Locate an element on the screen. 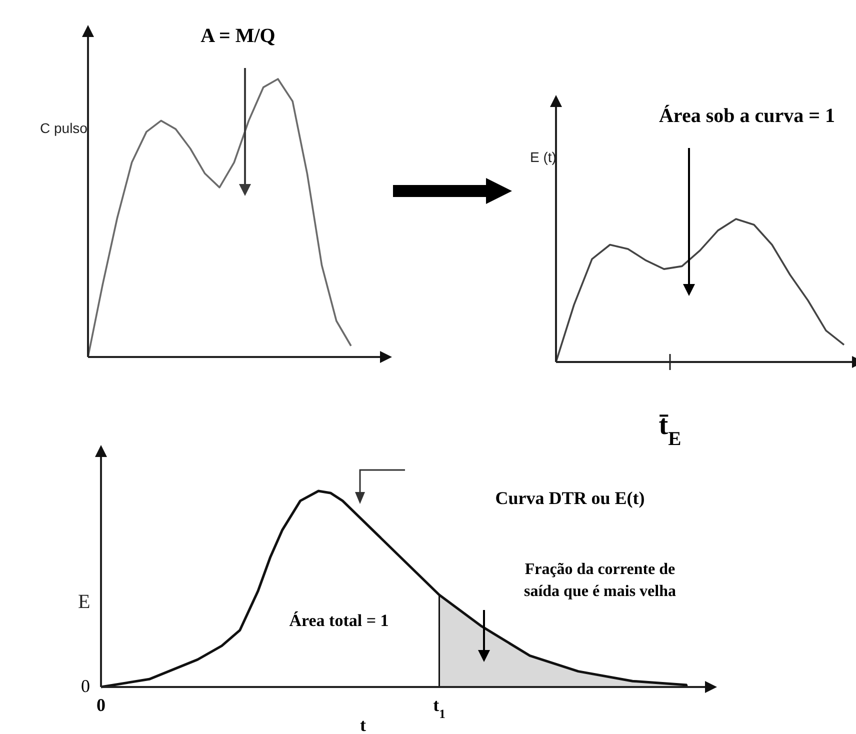 The width and height of the screenshot is (856, 734). text: t̄$_{E}$ is located at coordinates (670, 430).